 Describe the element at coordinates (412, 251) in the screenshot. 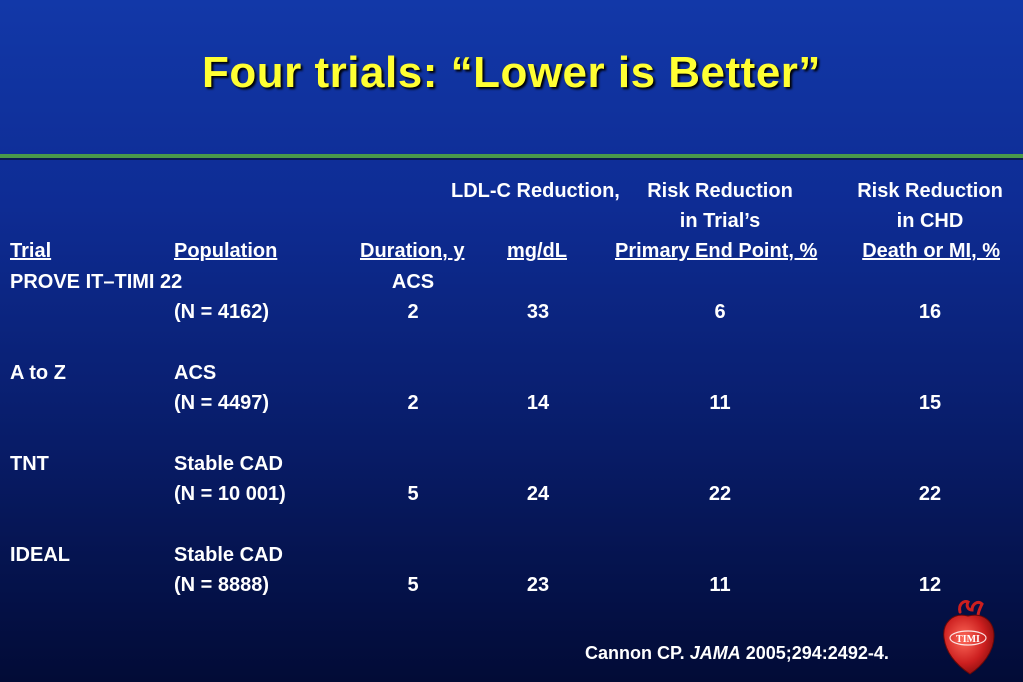

I see `col-header-duration: Duration, y` at that location.